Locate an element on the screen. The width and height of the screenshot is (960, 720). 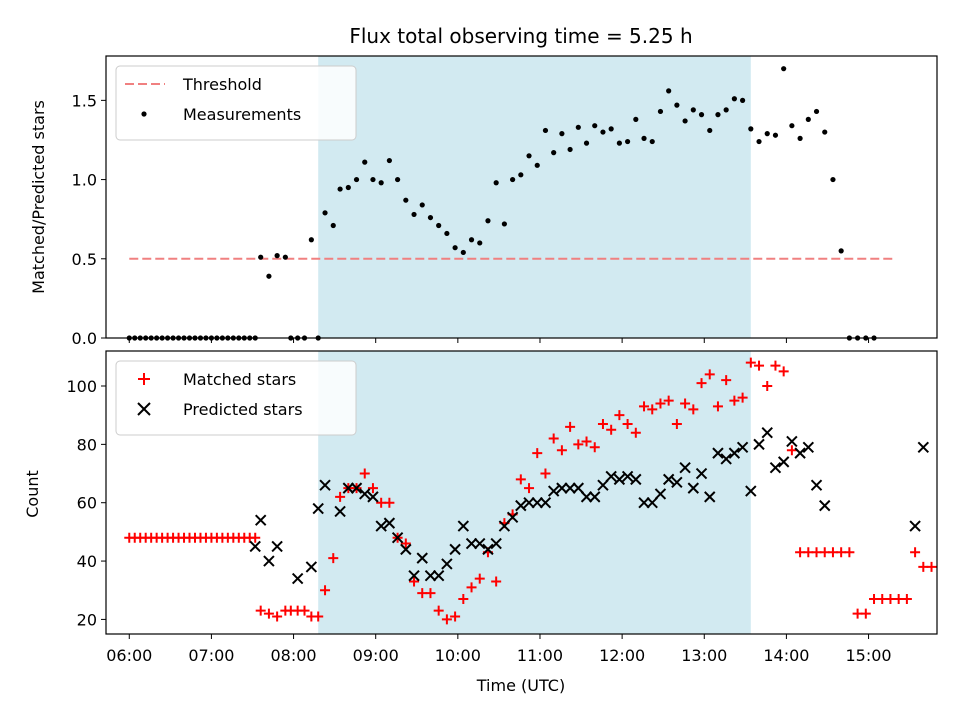
chart-title: Flux total observing time = 5.25 h is located at coordinates (520, 36).